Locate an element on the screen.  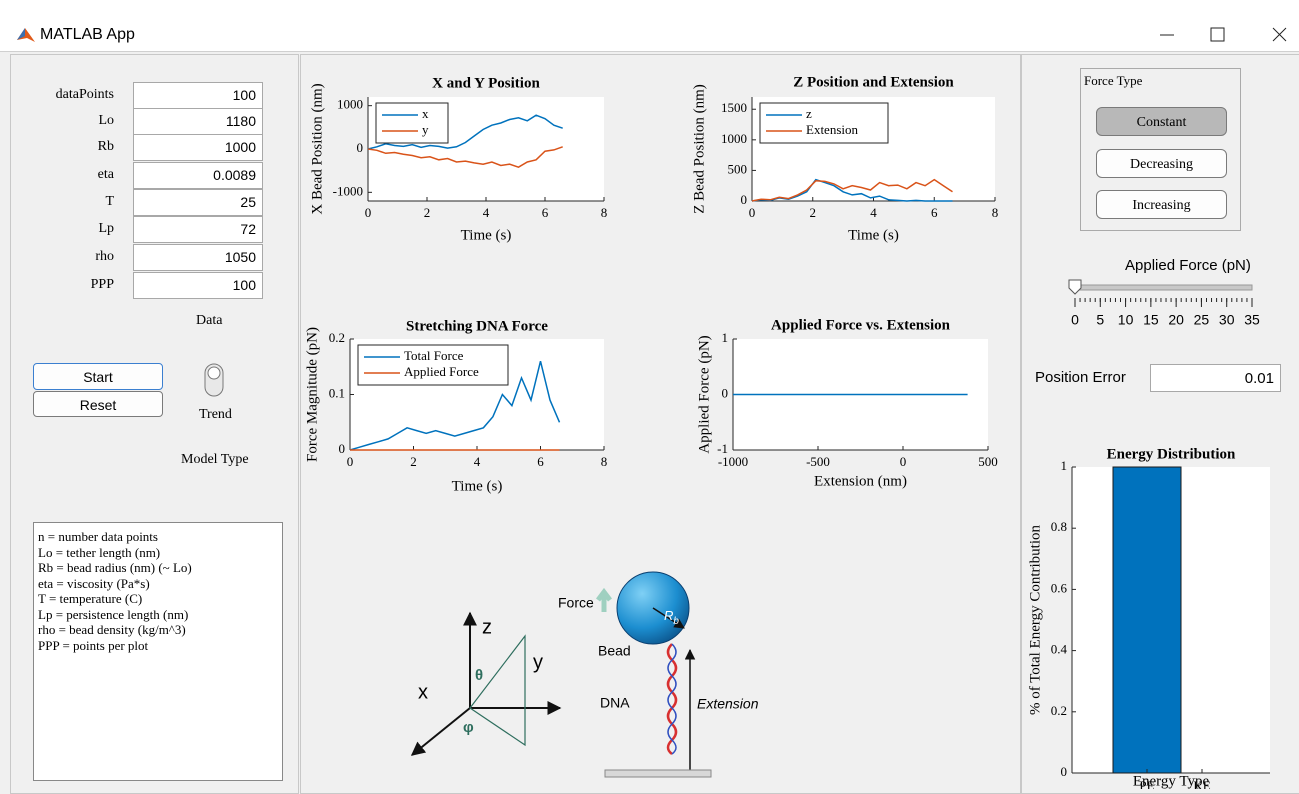
y-tick-label: 0.6 is located at coordinates (1059, 587).